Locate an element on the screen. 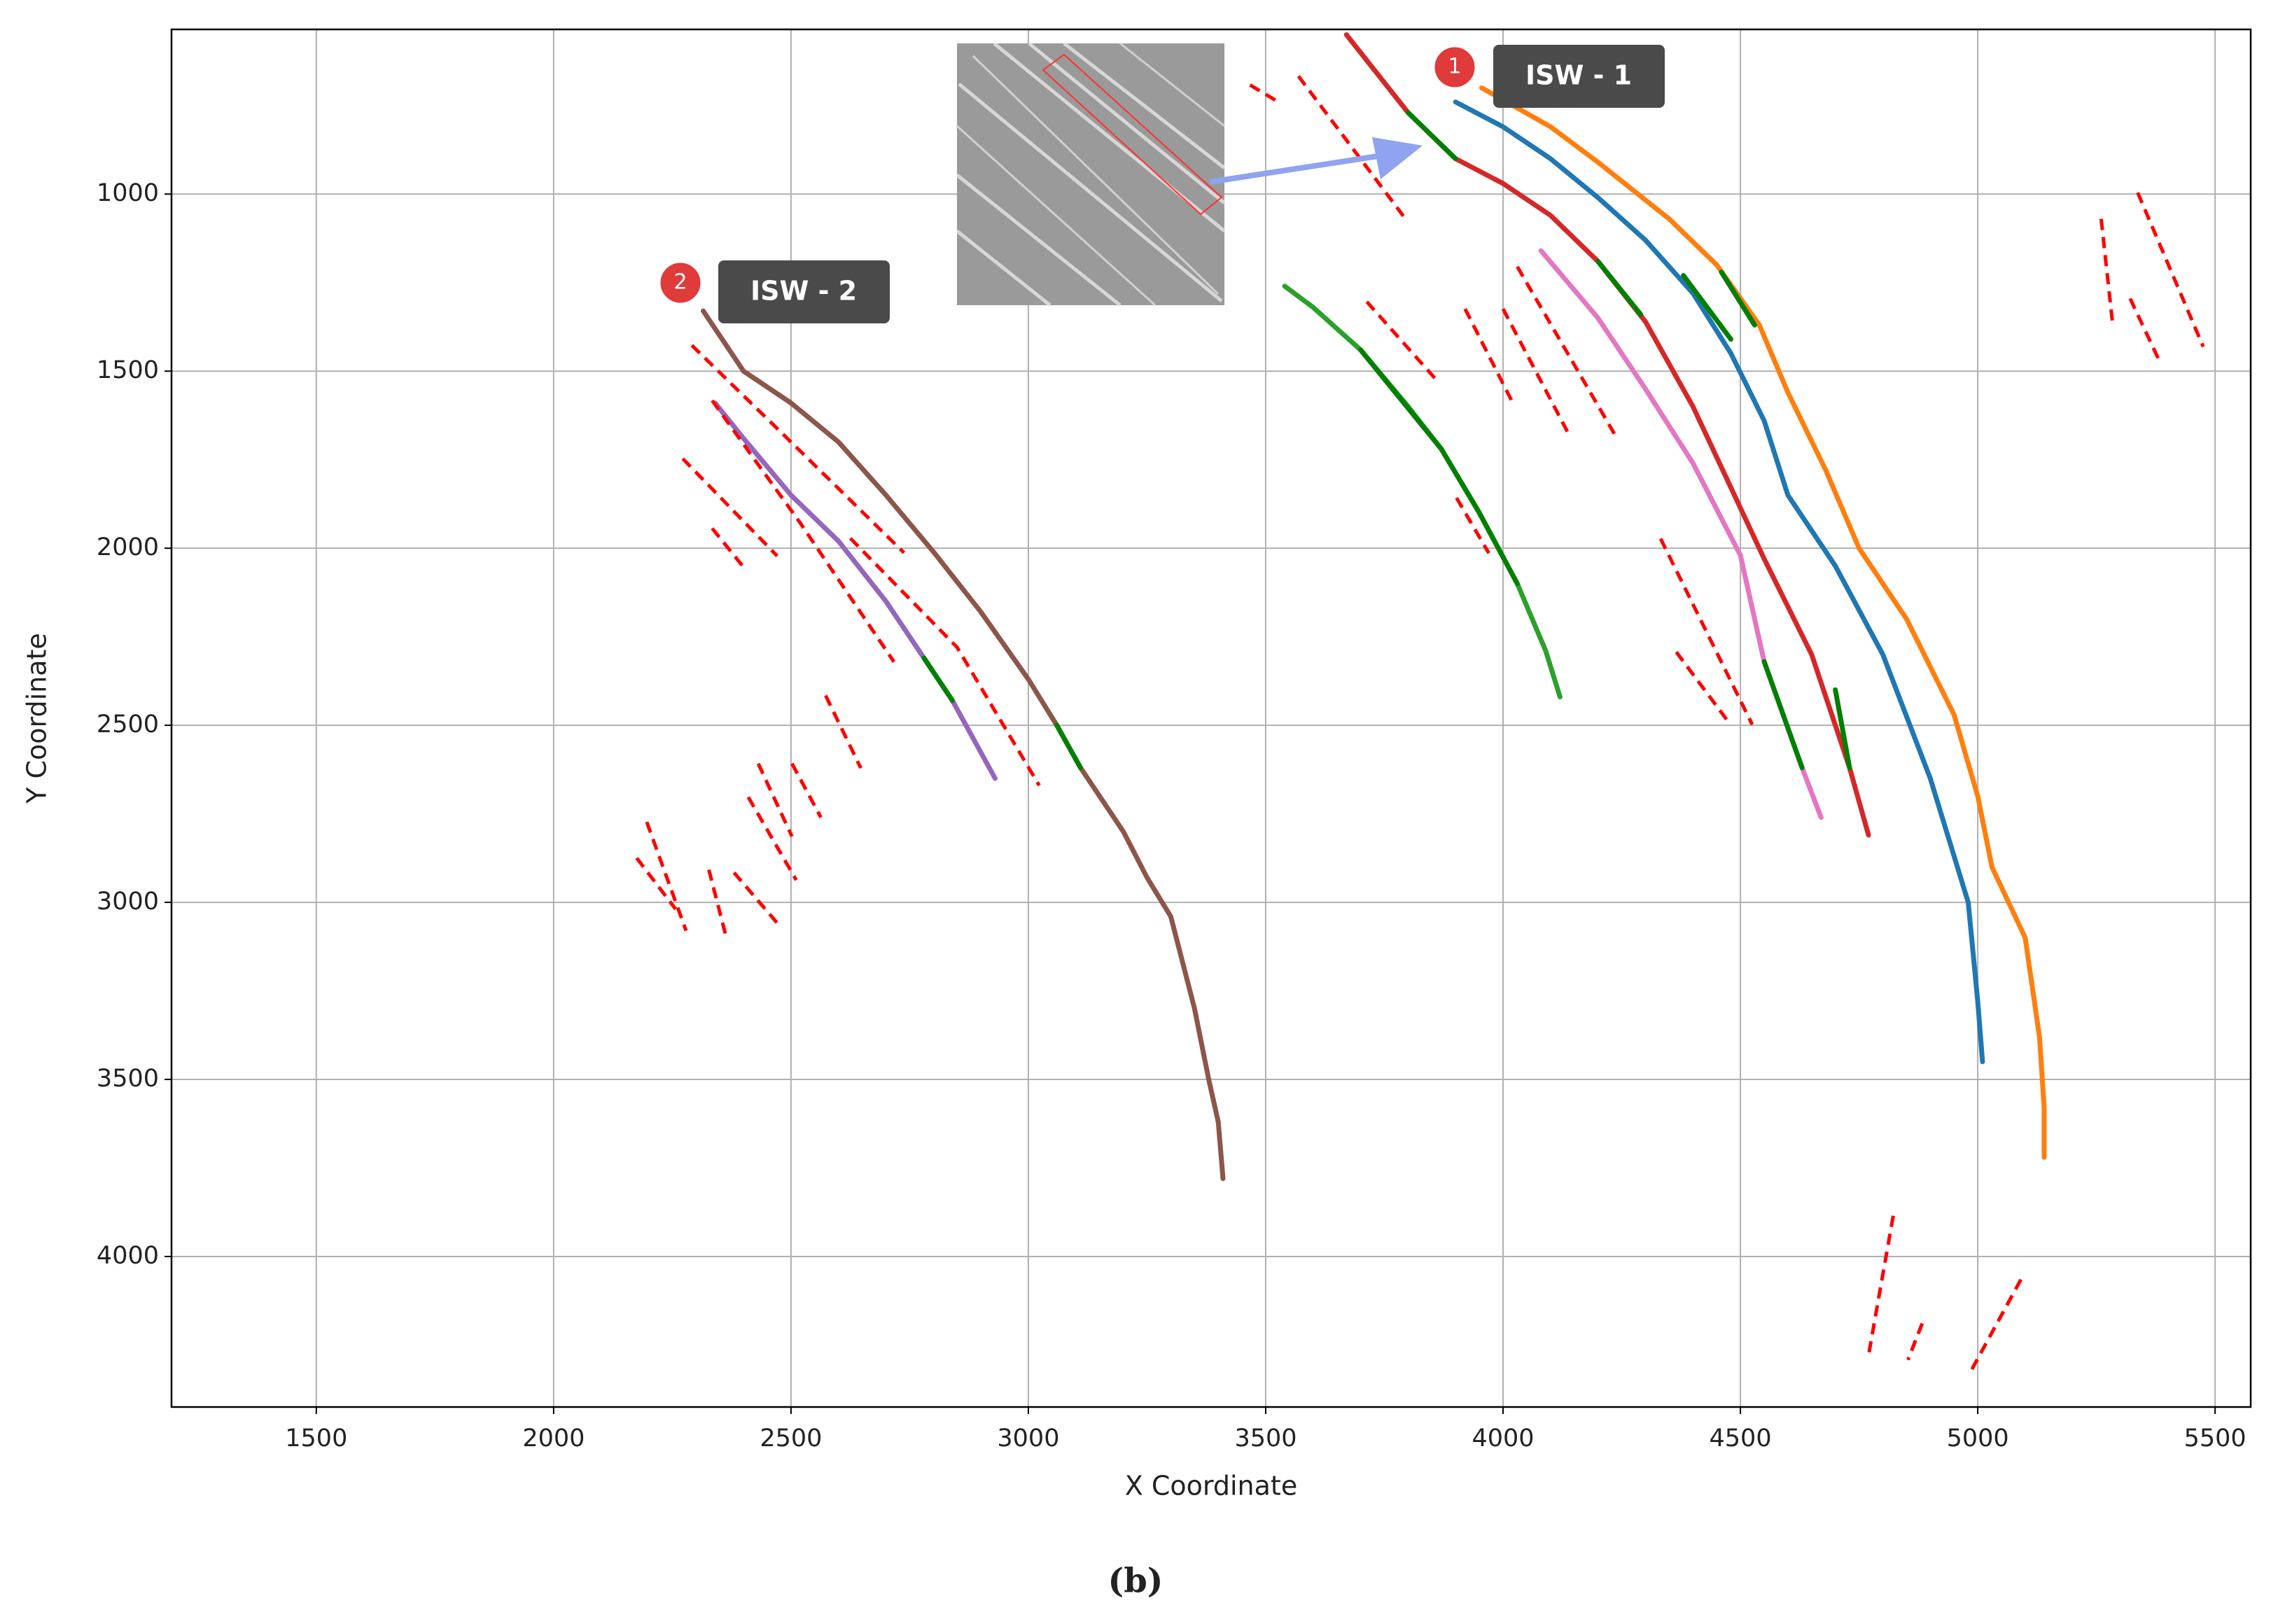 The image size is (2271, 1624). x-tick-label: 4000 is located at coordinates (1503, 1438).